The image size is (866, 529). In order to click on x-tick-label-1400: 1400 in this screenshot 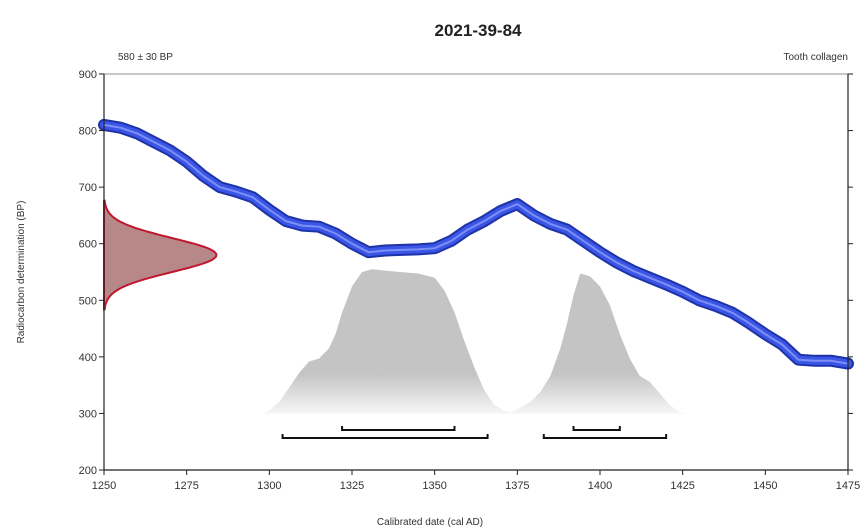, I will do `click(600, 486)`.